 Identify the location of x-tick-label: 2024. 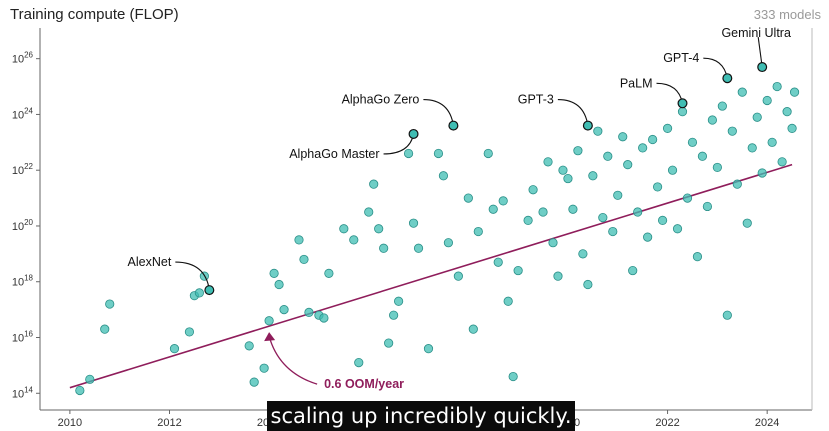
(767, 423).